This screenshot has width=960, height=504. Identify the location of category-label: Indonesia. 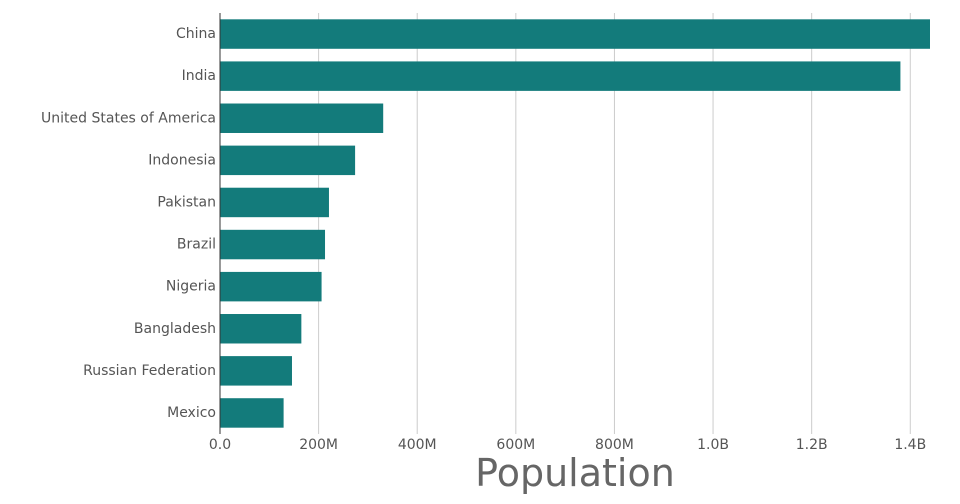
(182, 160).